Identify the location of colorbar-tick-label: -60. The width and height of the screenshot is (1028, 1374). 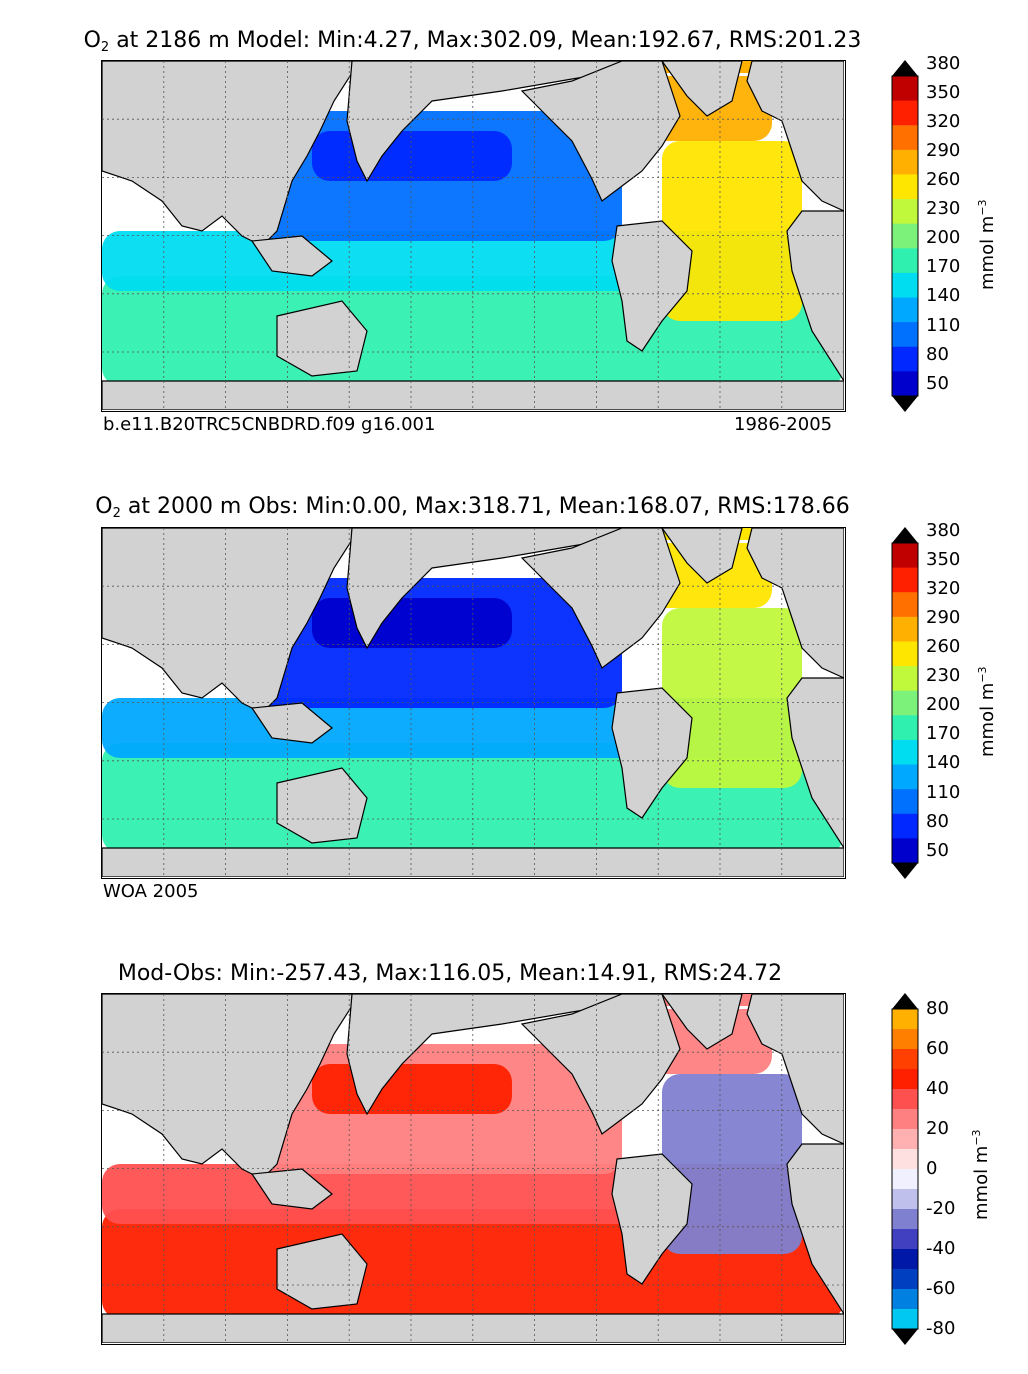
(941, 1288).